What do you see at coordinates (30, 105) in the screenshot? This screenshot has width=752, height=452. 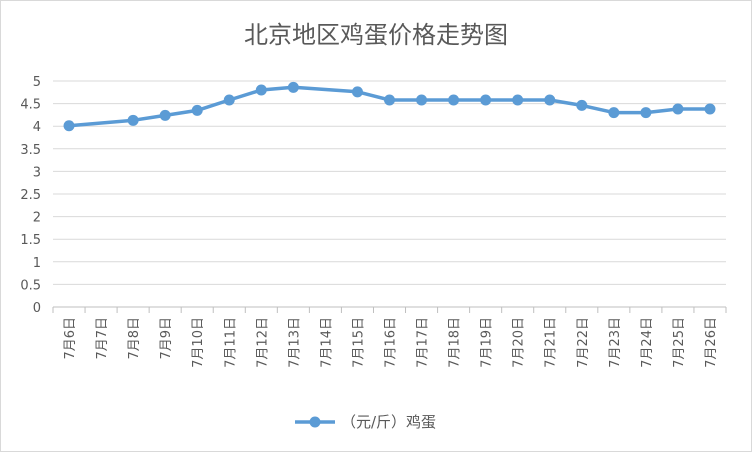 I see `y-tick-label: 4.5` at bounding box center [30, 105].